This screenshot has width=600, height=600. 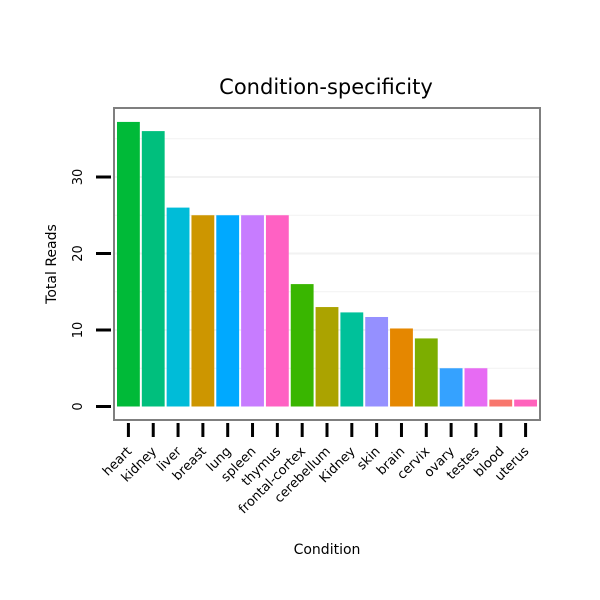 What do you see at coordinates (302, 345) in the screenshot?
I see `bar-frontal-cortex` at bounding box center [302, 345].